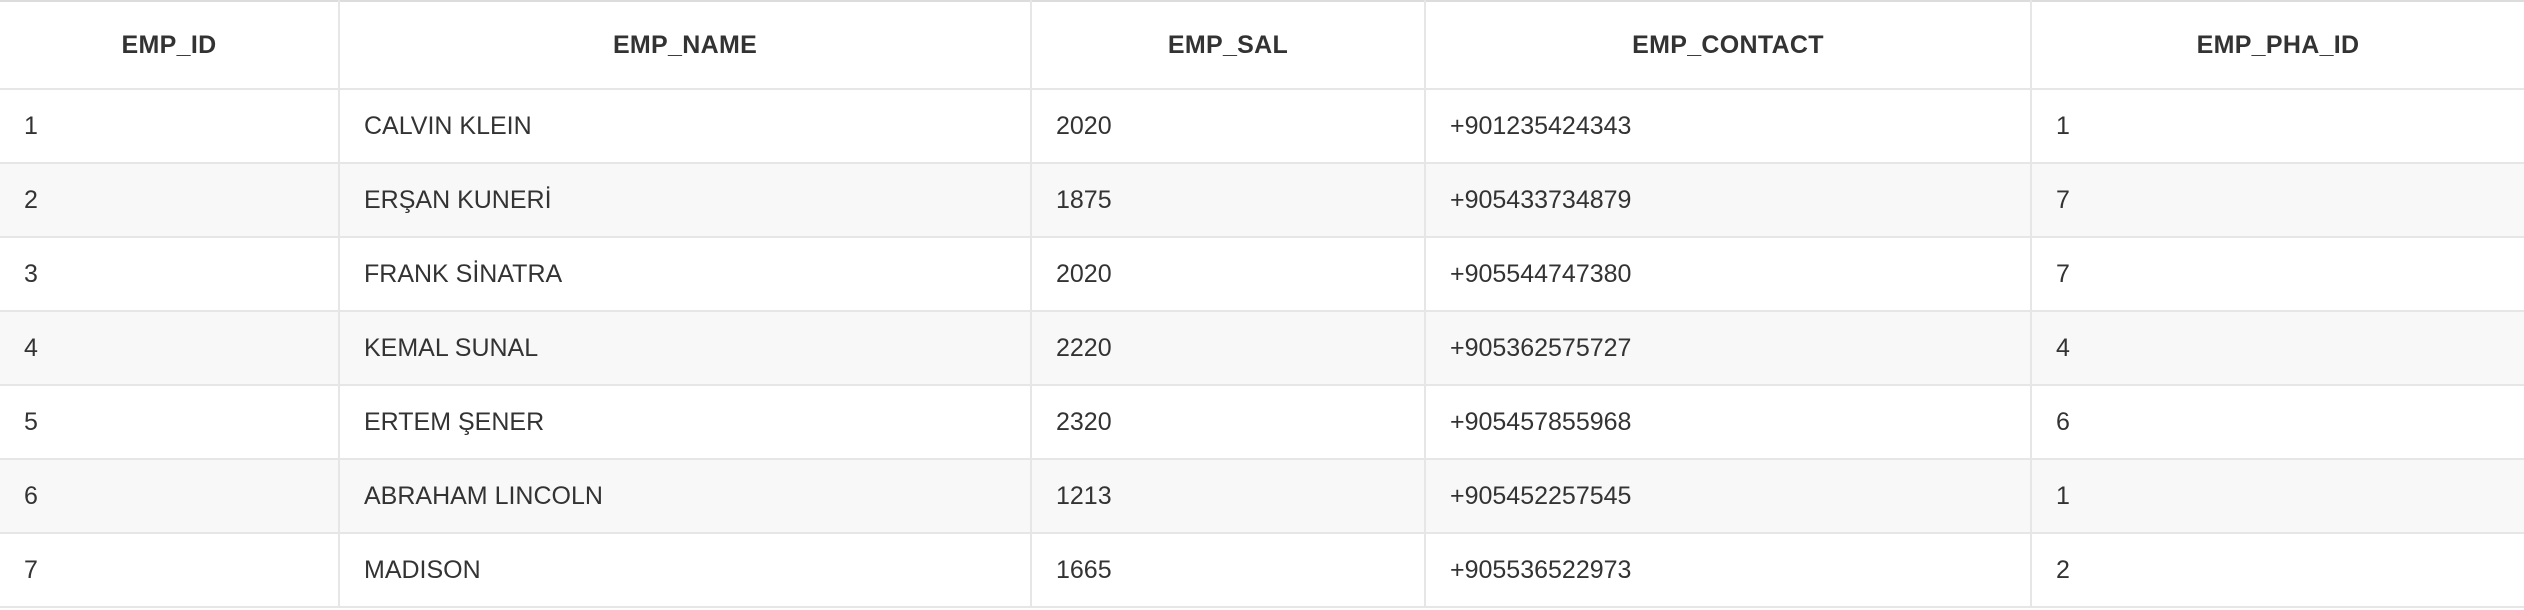  I want to click on table-row: 7 MADISON 1665 +905536522973 2, so click(1262, 570).